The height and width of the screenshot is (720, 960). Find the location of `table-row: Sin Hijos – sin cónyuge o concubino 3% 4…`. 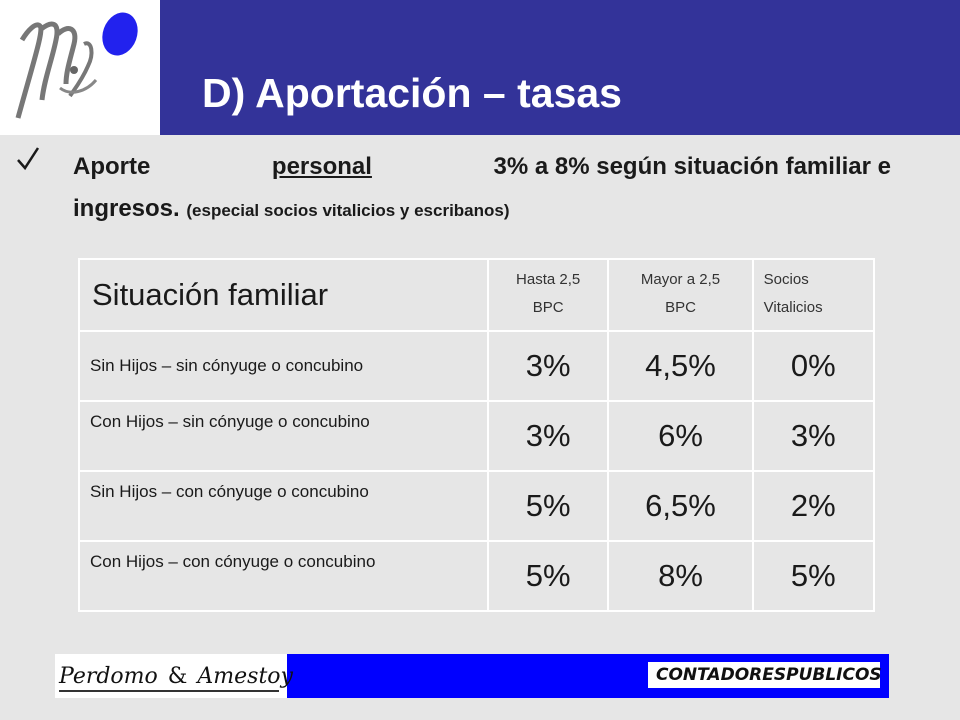

table-row: Sin Hijos – sin cónyuge o concubino 3% 4… is located at coordinates (476, 366).